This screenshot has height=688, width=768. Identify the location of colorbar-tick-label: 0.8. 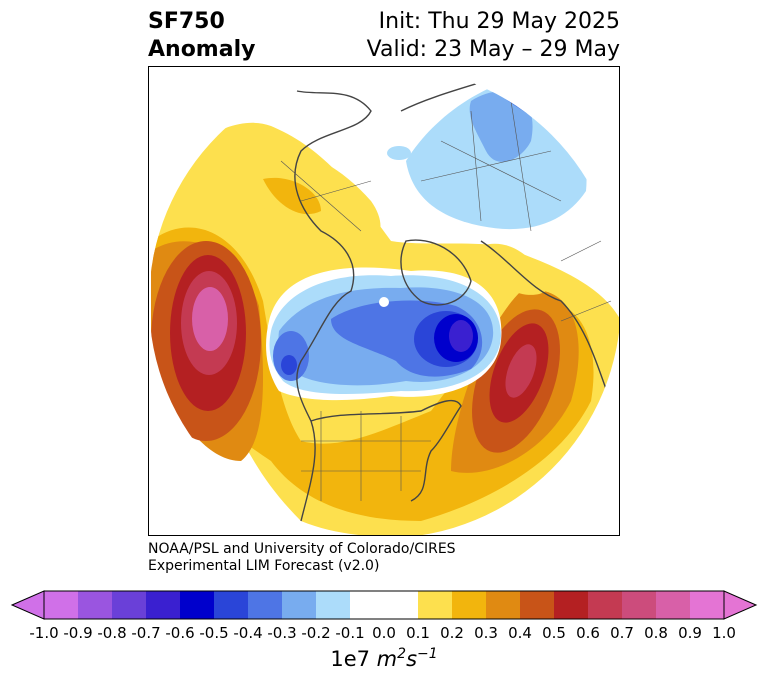
(656, 633).